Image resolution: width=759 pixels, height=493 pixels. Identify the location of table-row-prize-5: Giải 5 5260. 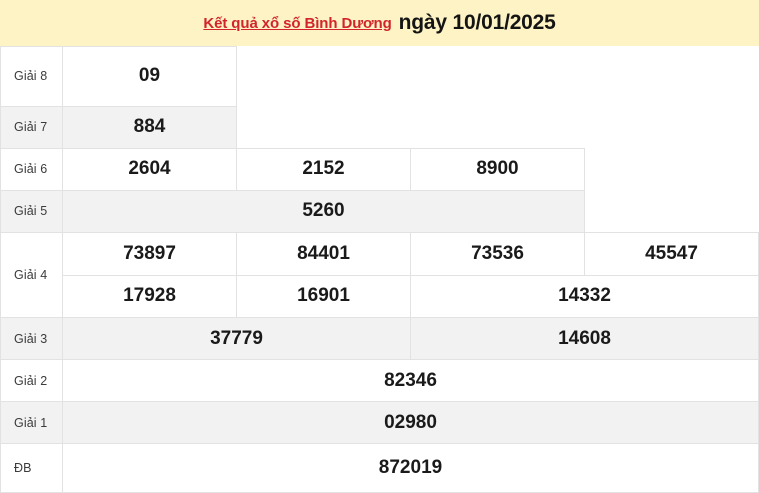
(379, 211).